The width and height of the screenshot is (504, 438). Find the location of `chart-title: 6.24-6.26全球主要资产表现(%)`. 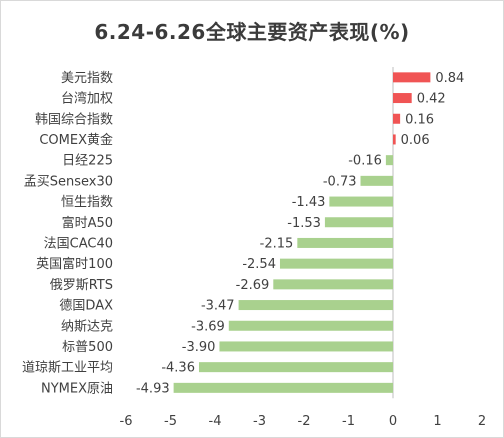

chart-title: 6.24-6.26全球主要资产表现(%) is located at coordinates (252, 32).